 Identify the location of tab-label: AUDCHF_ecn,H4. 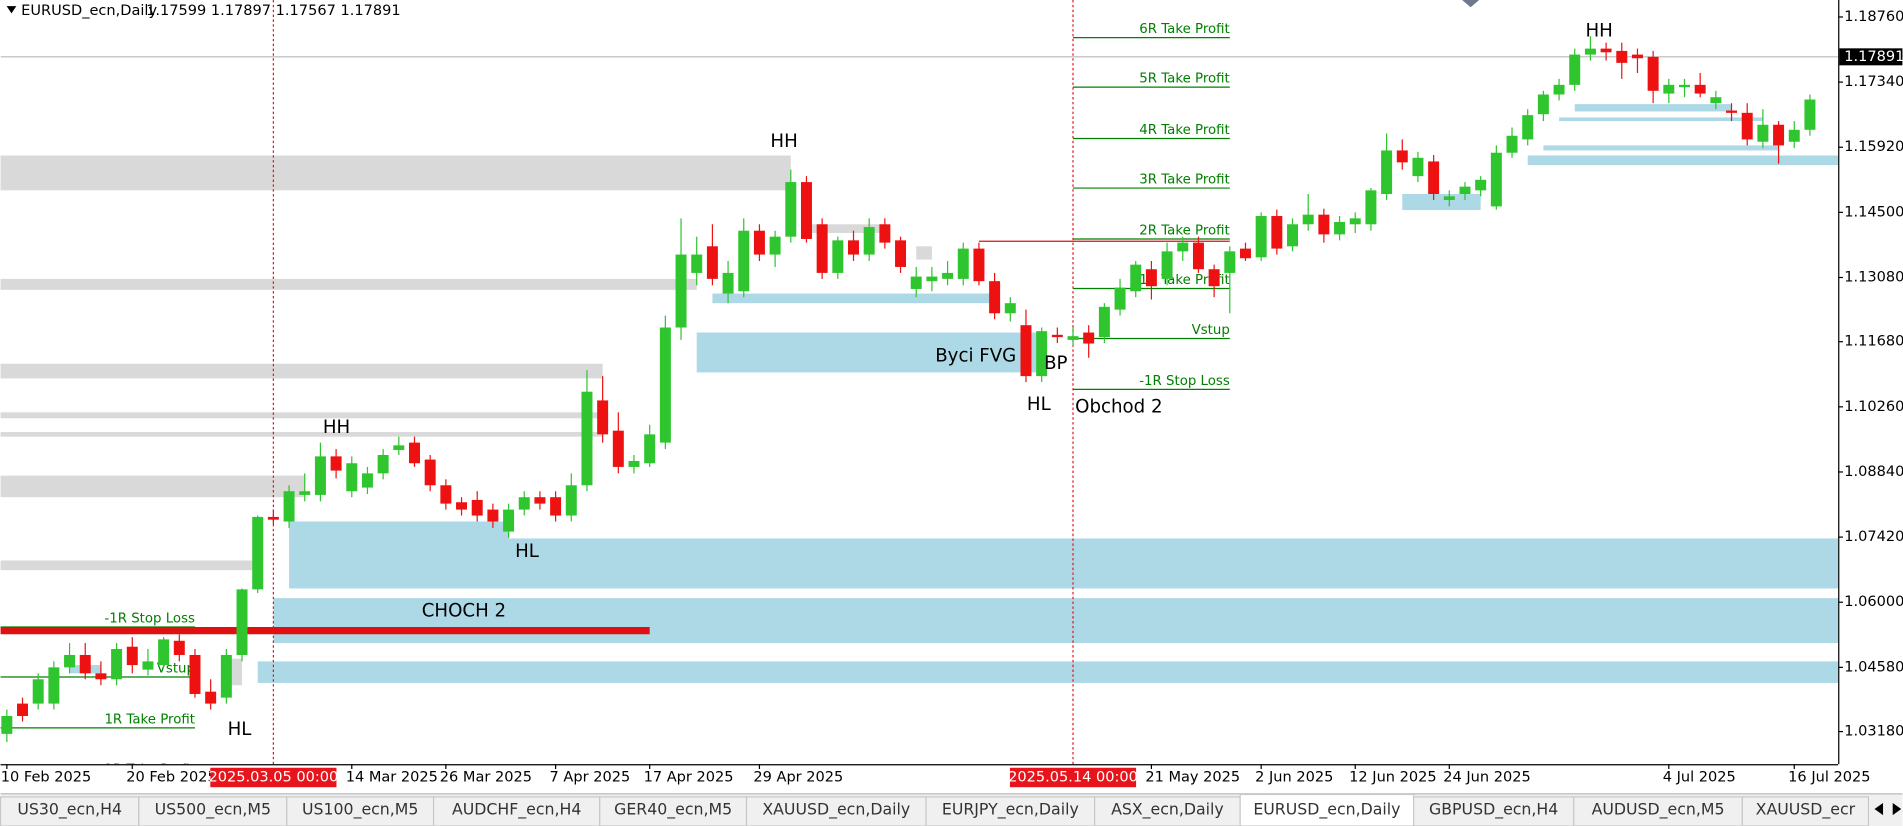
(516, 810).